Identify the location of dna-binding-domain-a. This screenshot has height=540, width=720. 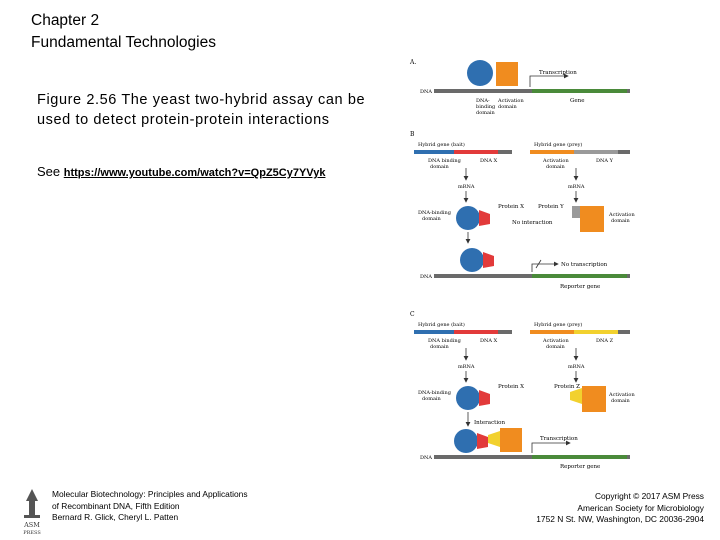
(480, 73).